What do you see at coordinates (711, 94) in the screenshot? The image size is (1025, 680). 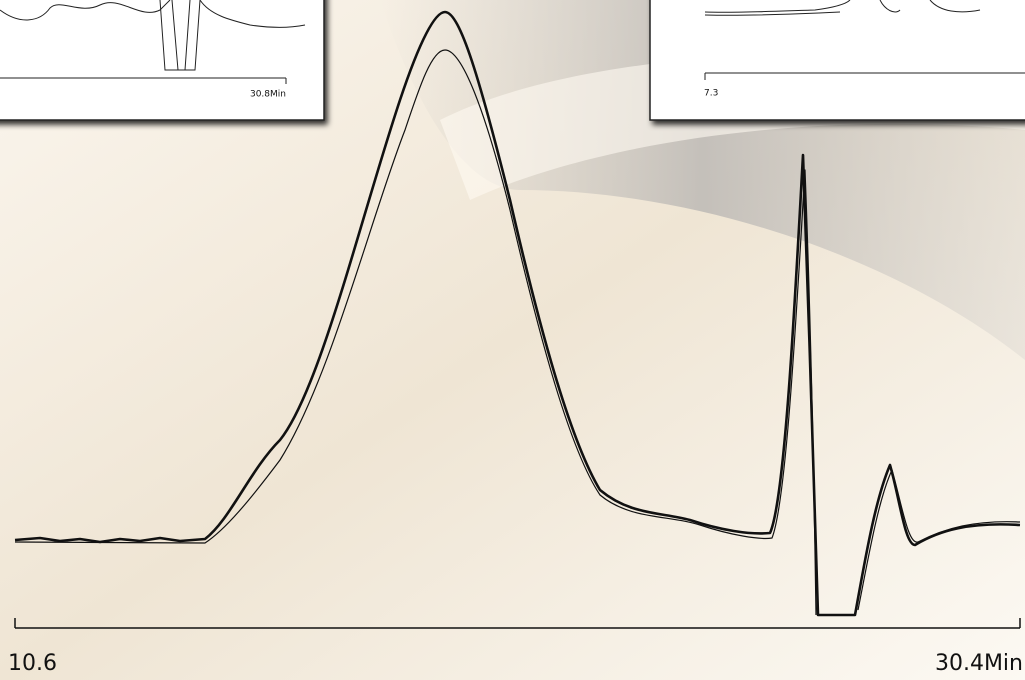 I see `inset-axis-label: 7.3` at bounding box center [711, 94].